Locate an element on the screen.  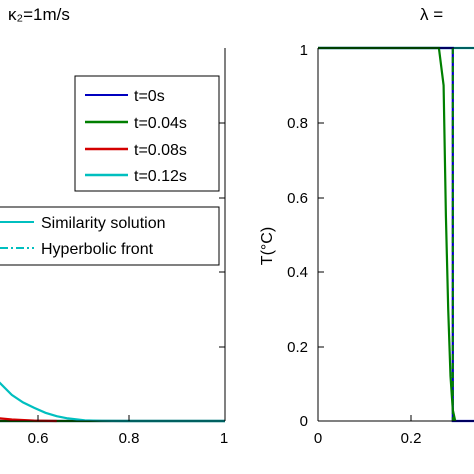
right-xtick-label: 0 is located at coordinates (318, 438).